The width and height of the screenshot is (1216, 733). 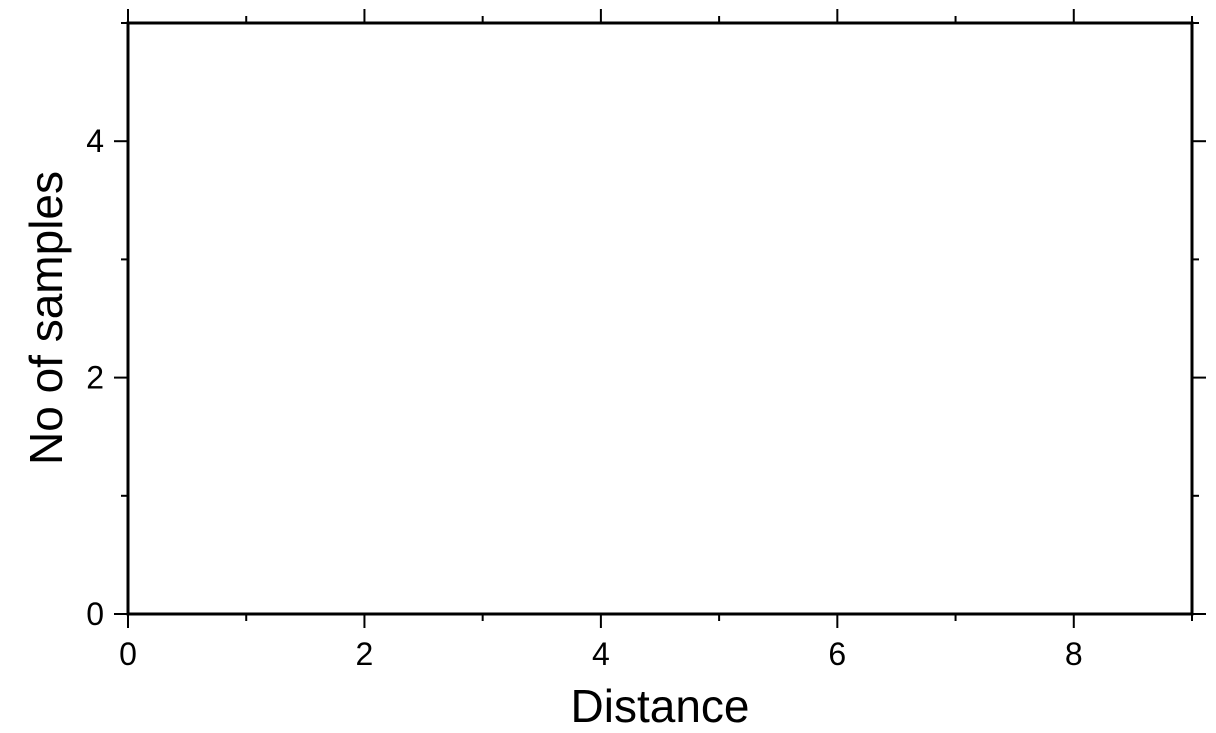 I want to click on x-tick-label: 6, so click(x=837, y=654).